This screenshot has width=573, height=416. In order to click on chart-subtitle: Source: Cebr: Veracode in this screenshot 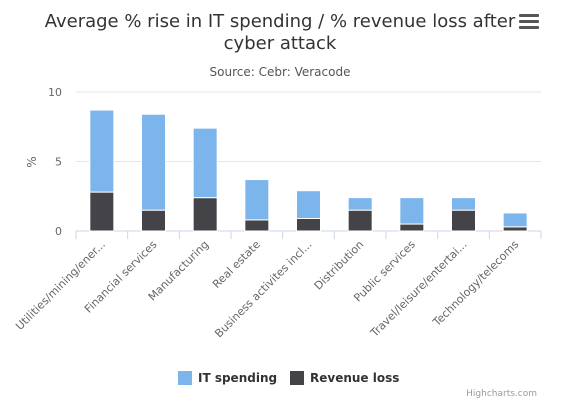, I will do `click(280, 72)`.